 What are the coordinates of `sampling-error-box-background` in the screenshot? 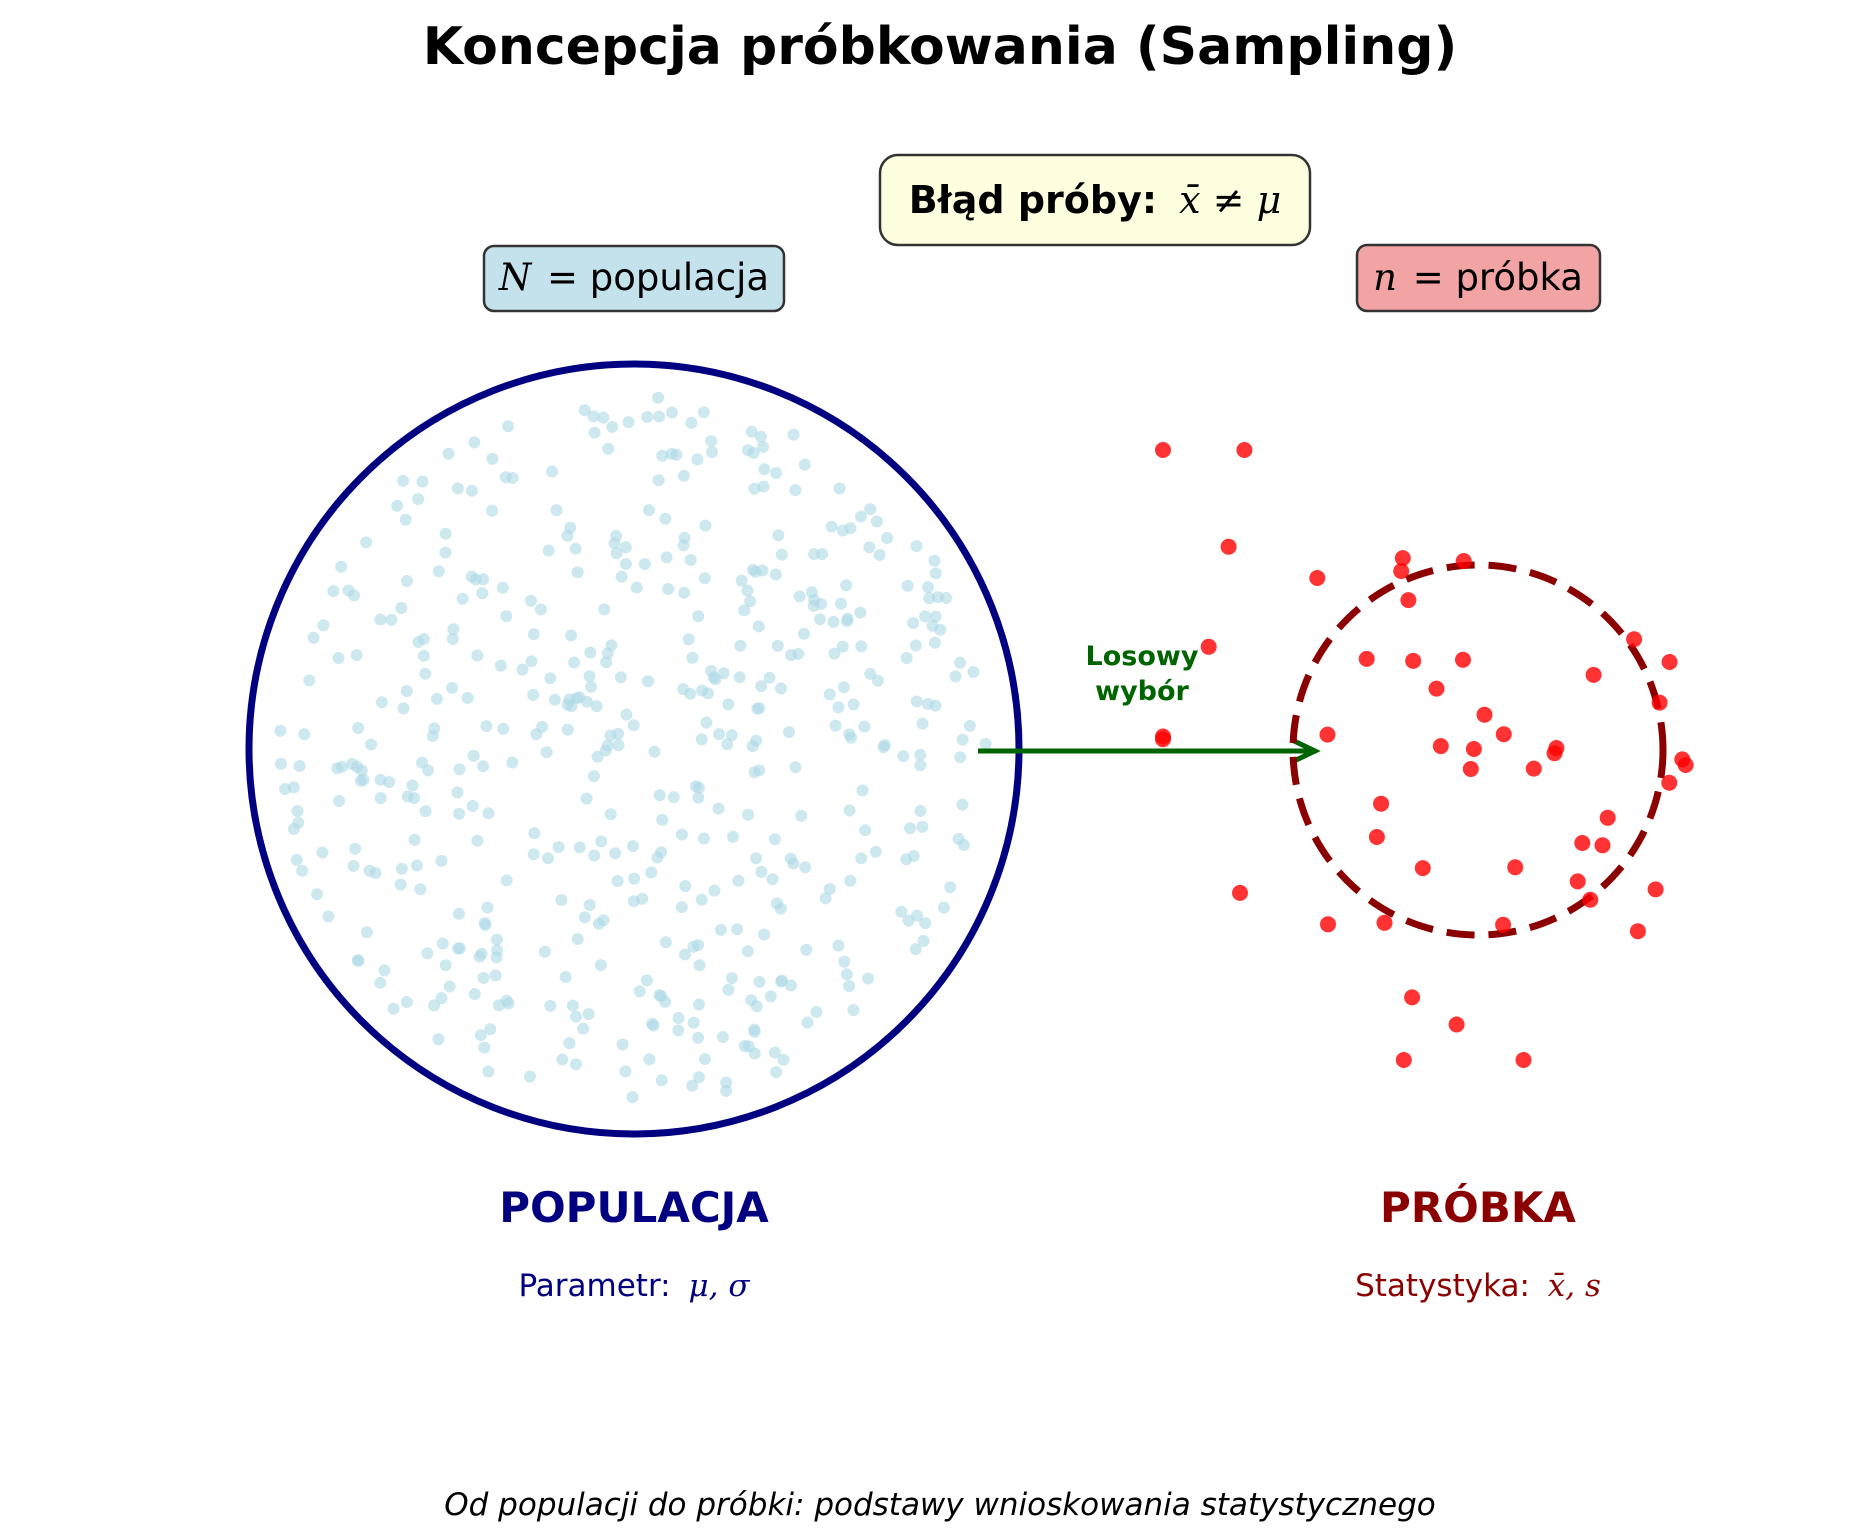 It's located at (1095, 200).